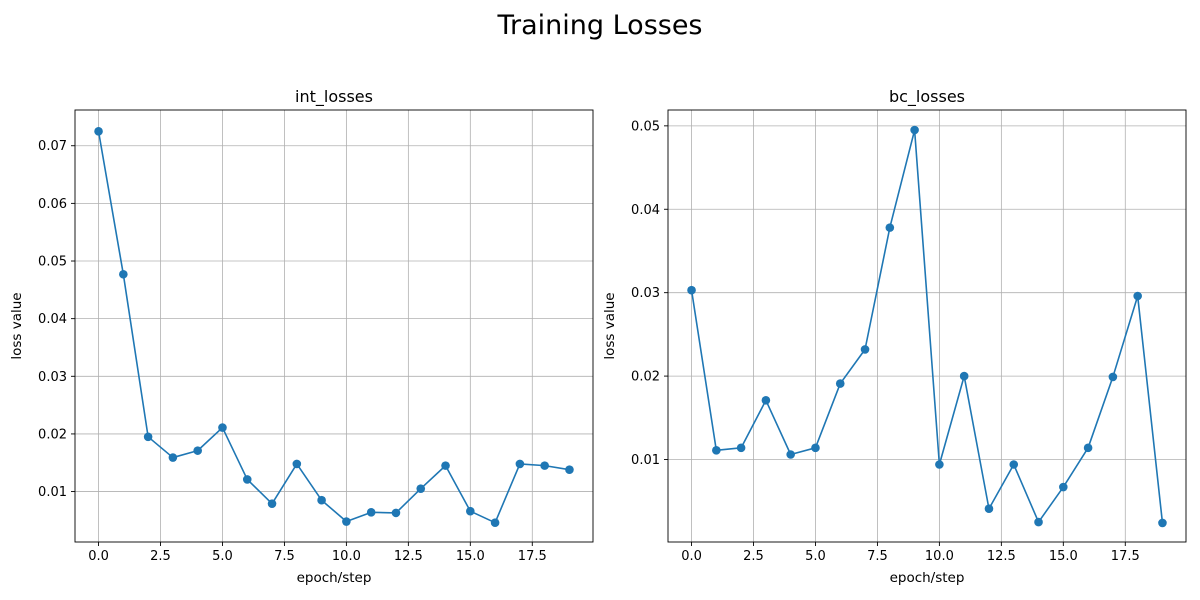 The width and height of the screenshot is (1200, 600). Describe the element at coordinates (1063, 556) in the screenshot. I see `bc-losses-xtick-label-6: 15.0` at that location.